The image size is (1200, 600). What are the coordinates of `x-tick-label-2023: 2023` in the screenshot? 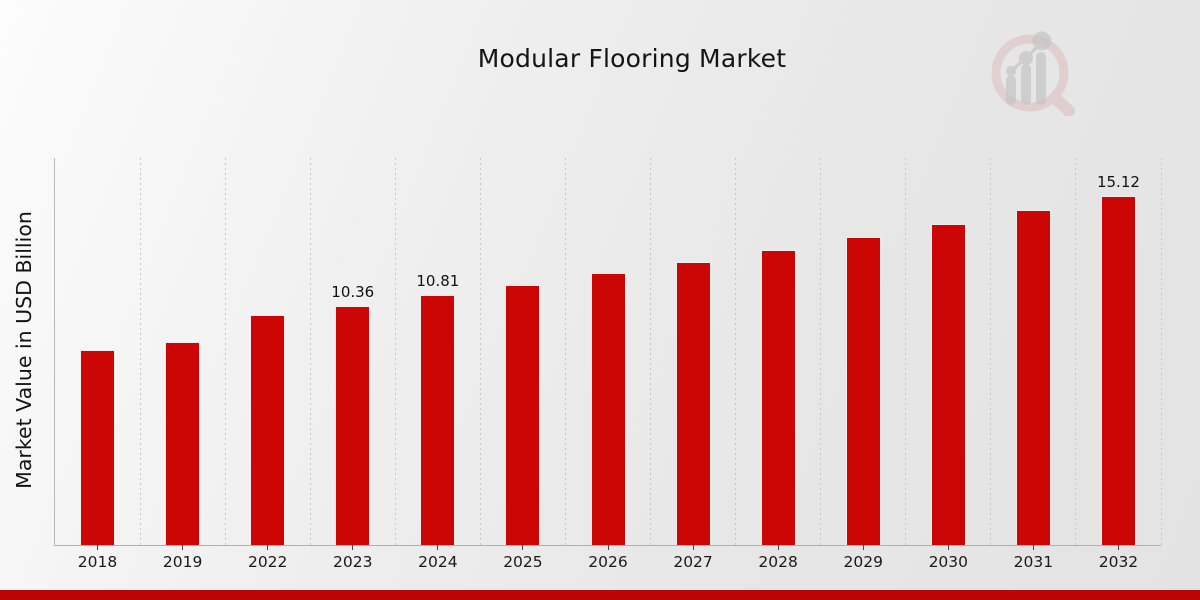 It's located at (353, 562).